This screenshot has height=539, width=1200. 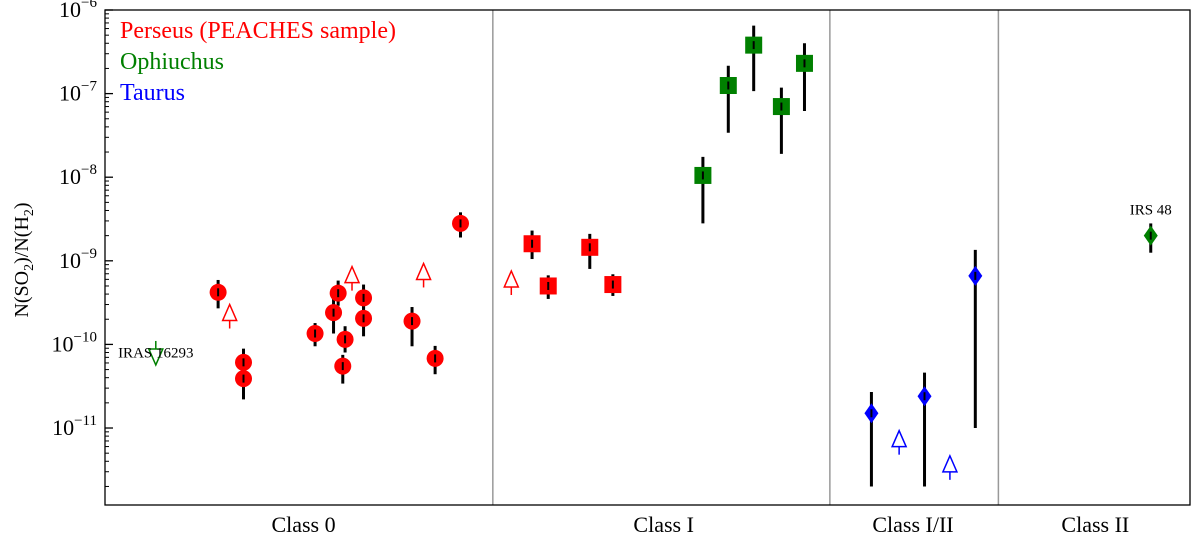 What do you see at coordinates (663, 524) in the screenshot?
I see `class-label: Class I` at bounding box center [663, 524].